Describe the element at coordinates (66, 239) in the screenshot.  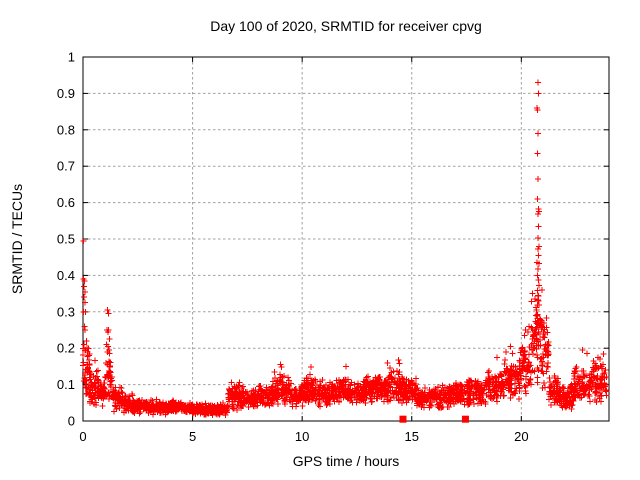
I see `y-tick-label: 0.5` at that location.